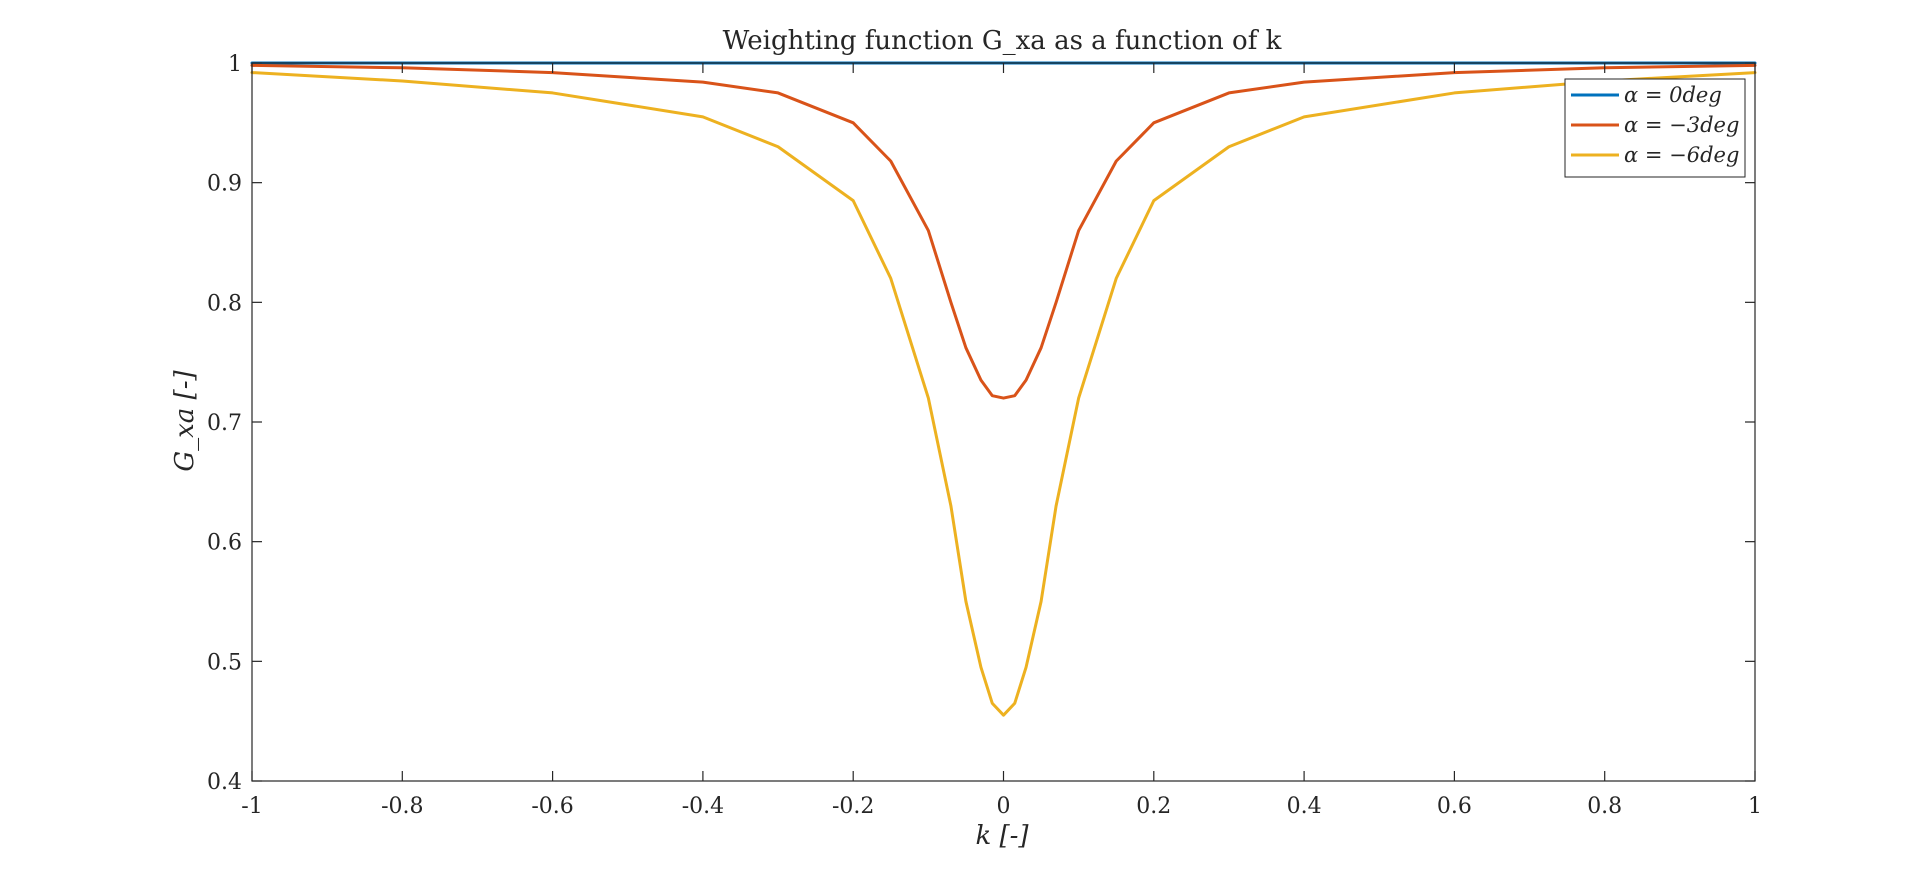 This screenshot has width=1920, height=869. Describe the element at coordinates (224, 543) in the screenshot. I see `y-tick-label: 0.6` at that location.